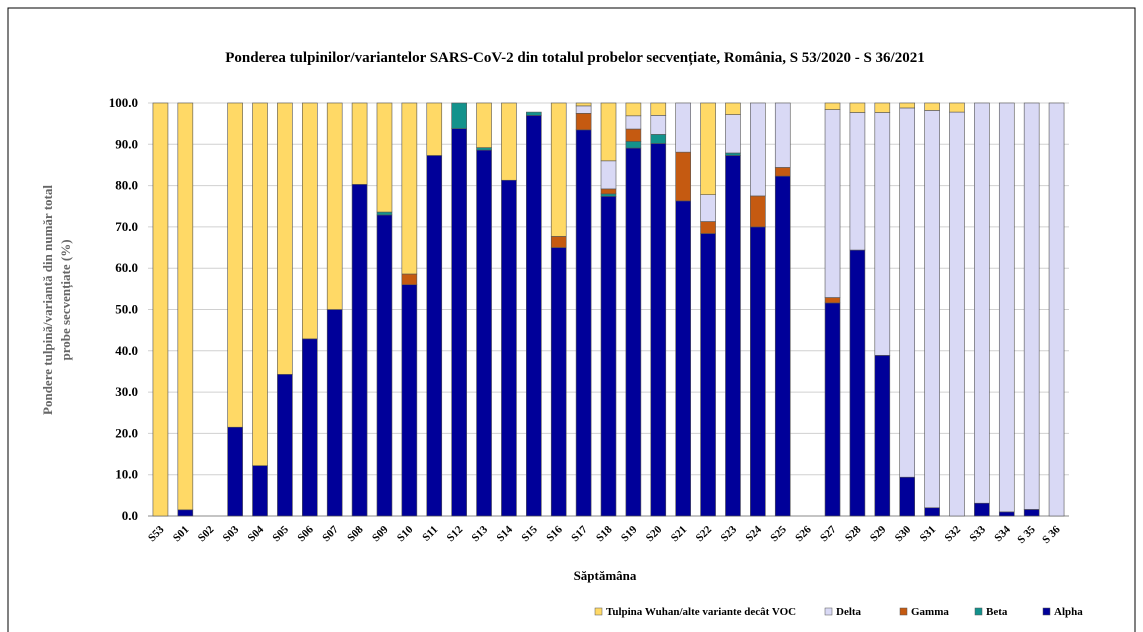  I want to click on x-axis-label: Săptămâna, so click(605, 575).